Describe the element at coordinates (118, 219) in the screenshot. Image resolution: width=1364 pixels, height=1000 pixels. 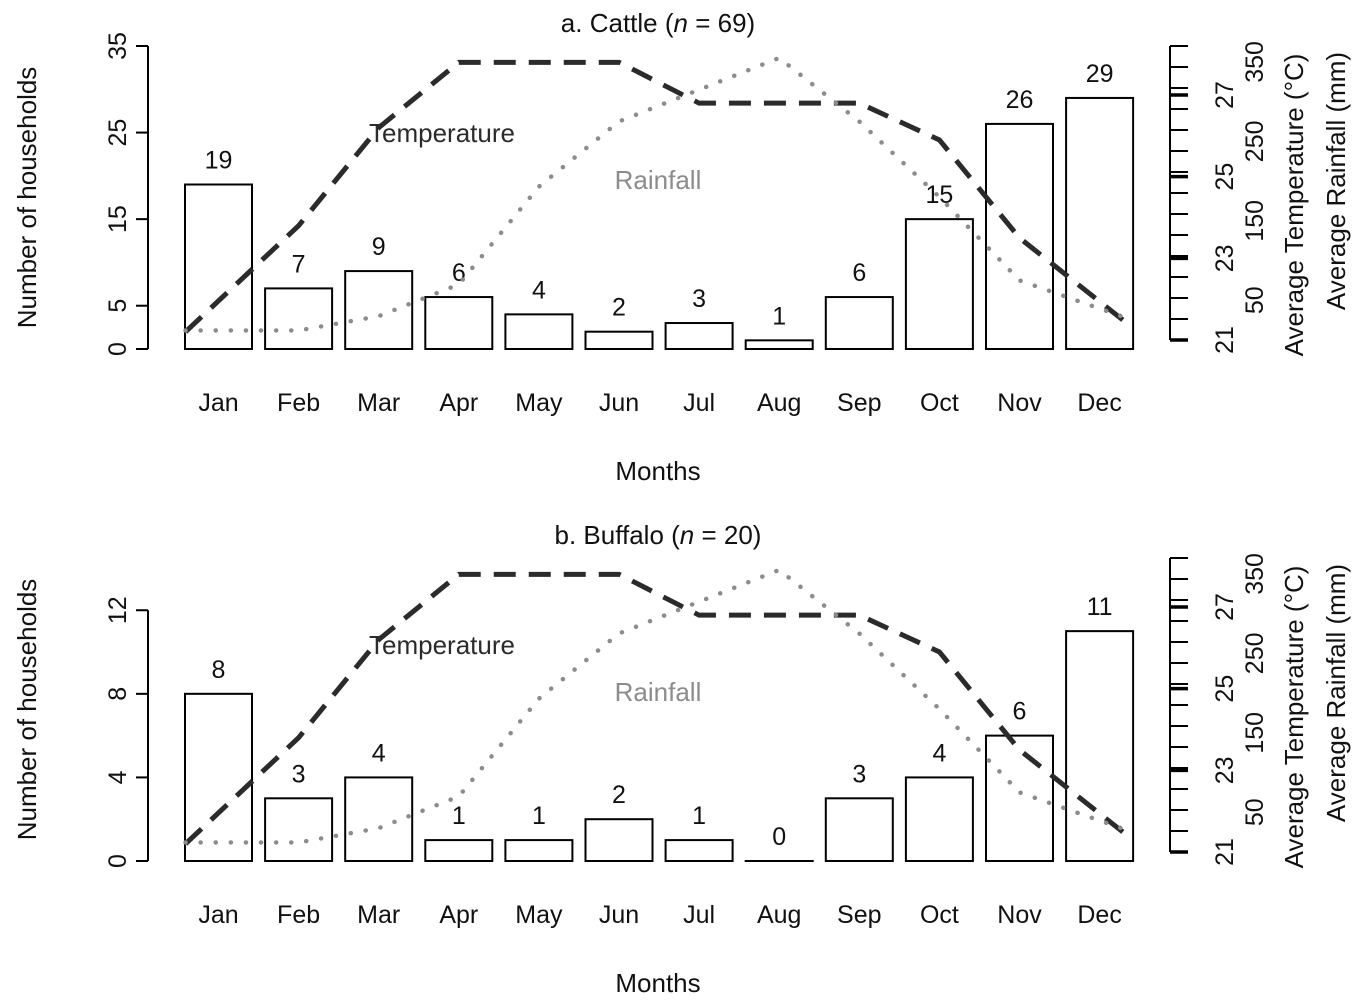
I see `y-tick-label: 15` at that location.